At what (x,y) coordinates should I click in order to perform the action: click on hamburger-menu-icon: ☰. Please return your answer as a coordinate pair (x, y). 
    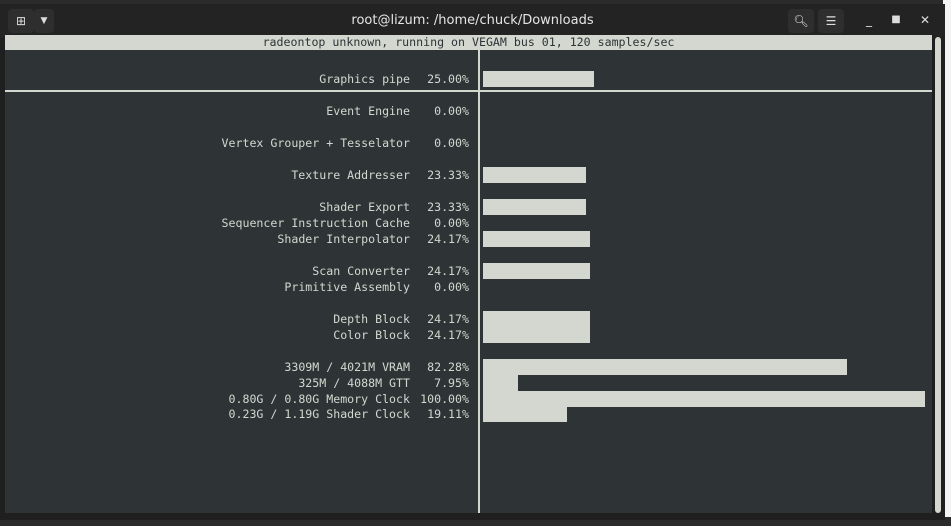
    Looking at the image, I should click on (831, 21).